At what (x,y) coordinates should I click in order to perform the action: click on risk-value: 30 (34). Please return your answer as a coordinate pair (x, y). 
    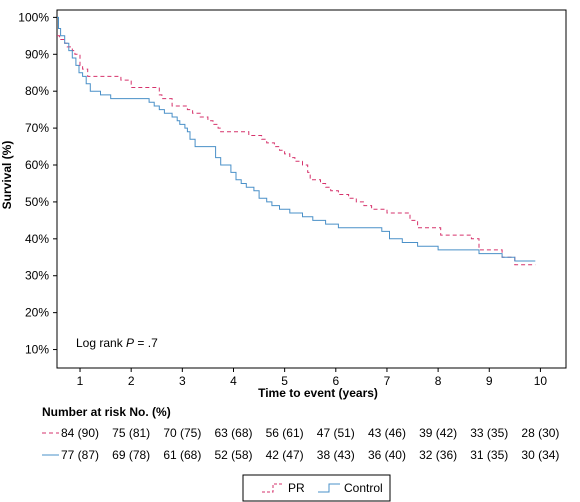
    Looking at the image, I should click on (540, 455).